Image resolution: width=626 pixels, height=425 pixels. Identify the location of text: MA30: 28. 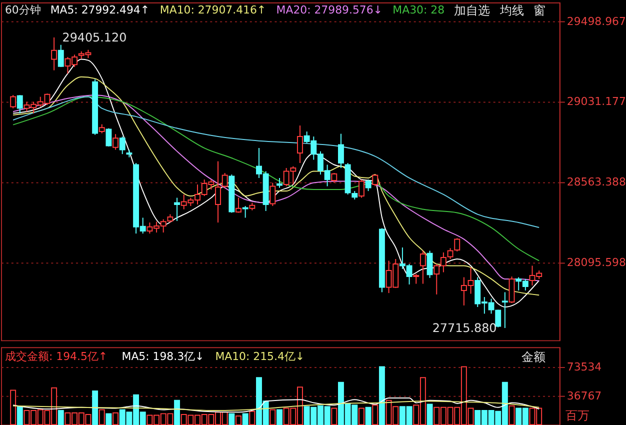
(418, 9).